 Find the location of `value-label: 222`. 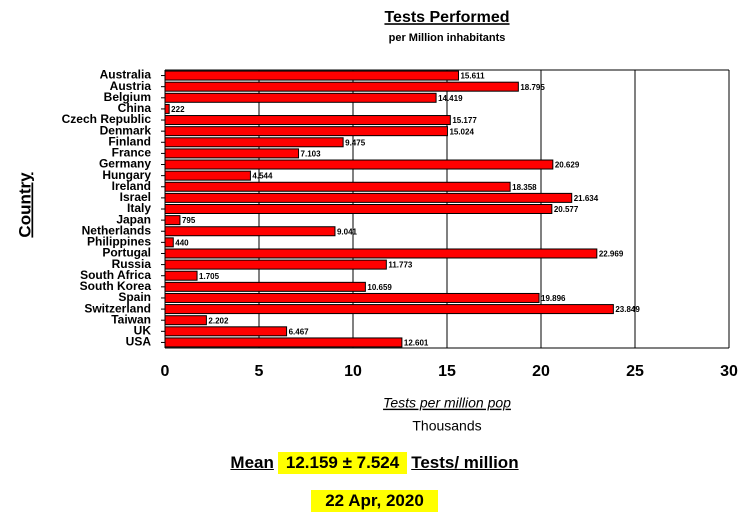

value-label: 222 is located at coordinates (178, 109).